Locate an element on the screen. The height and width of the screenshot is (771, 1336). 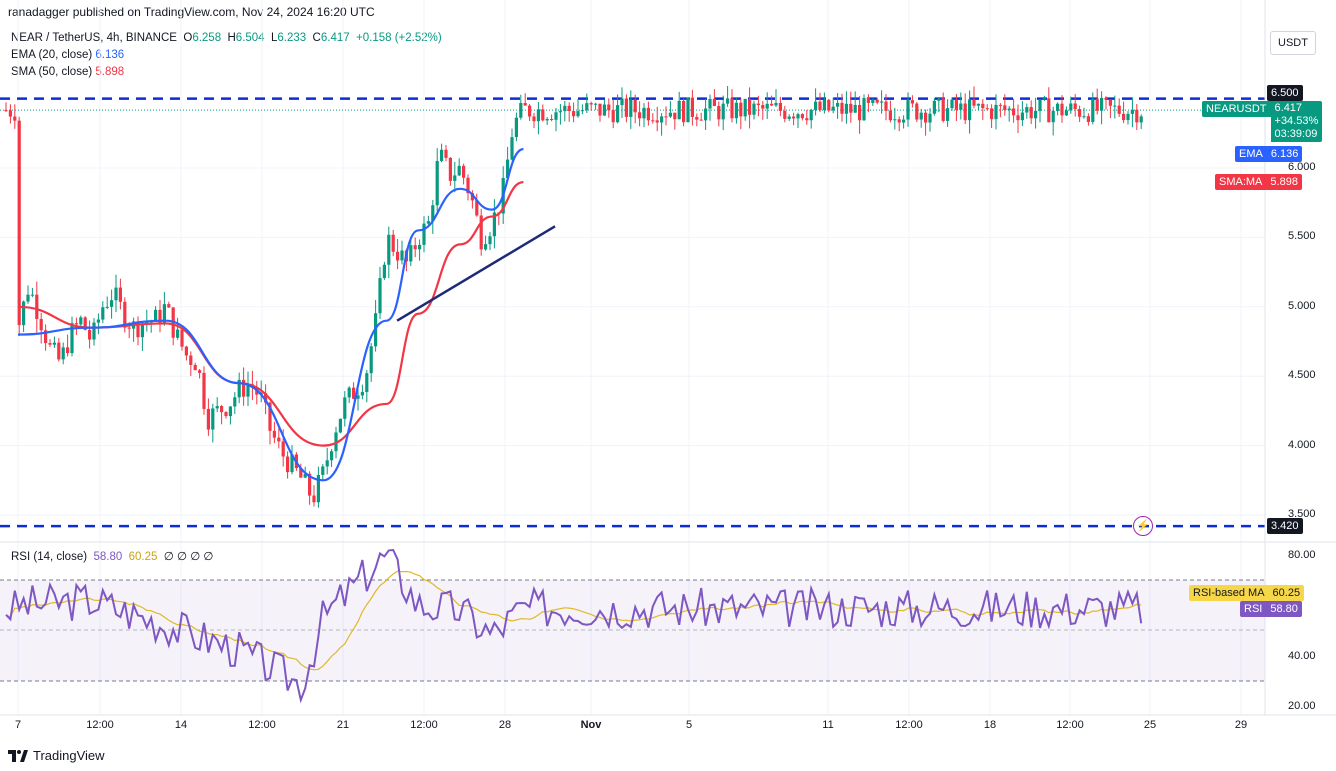
sma-legend: SMA (50, close) 5.898 is located at coordinates (67, 72).